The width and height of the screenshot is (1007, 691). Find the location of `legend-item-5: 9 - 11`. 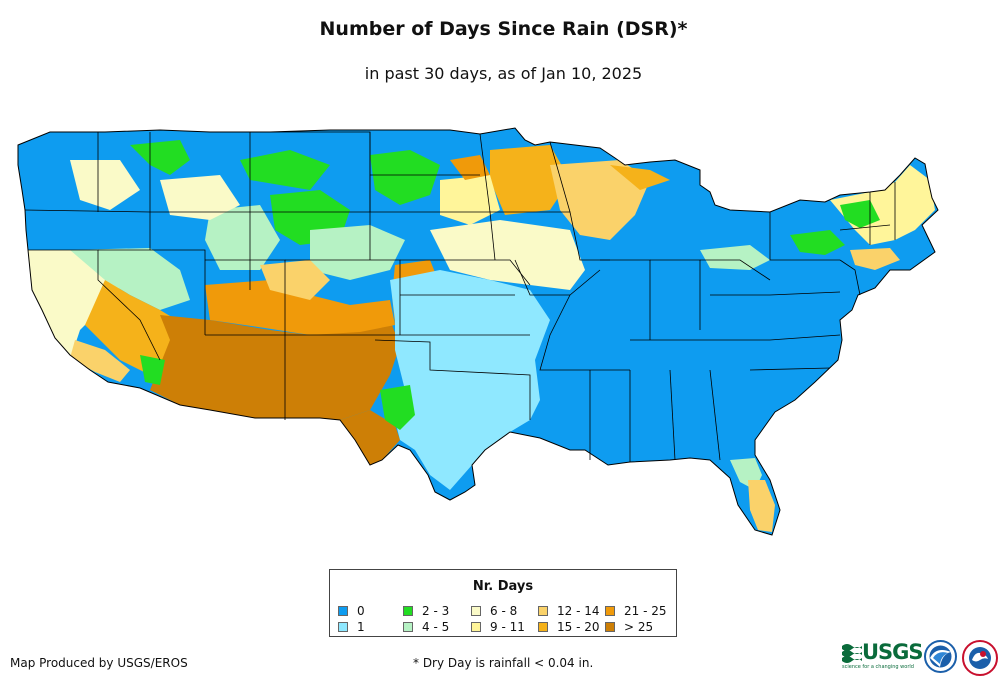

legend-item-5: 9 - 11 is located at coordinates (498, 627).